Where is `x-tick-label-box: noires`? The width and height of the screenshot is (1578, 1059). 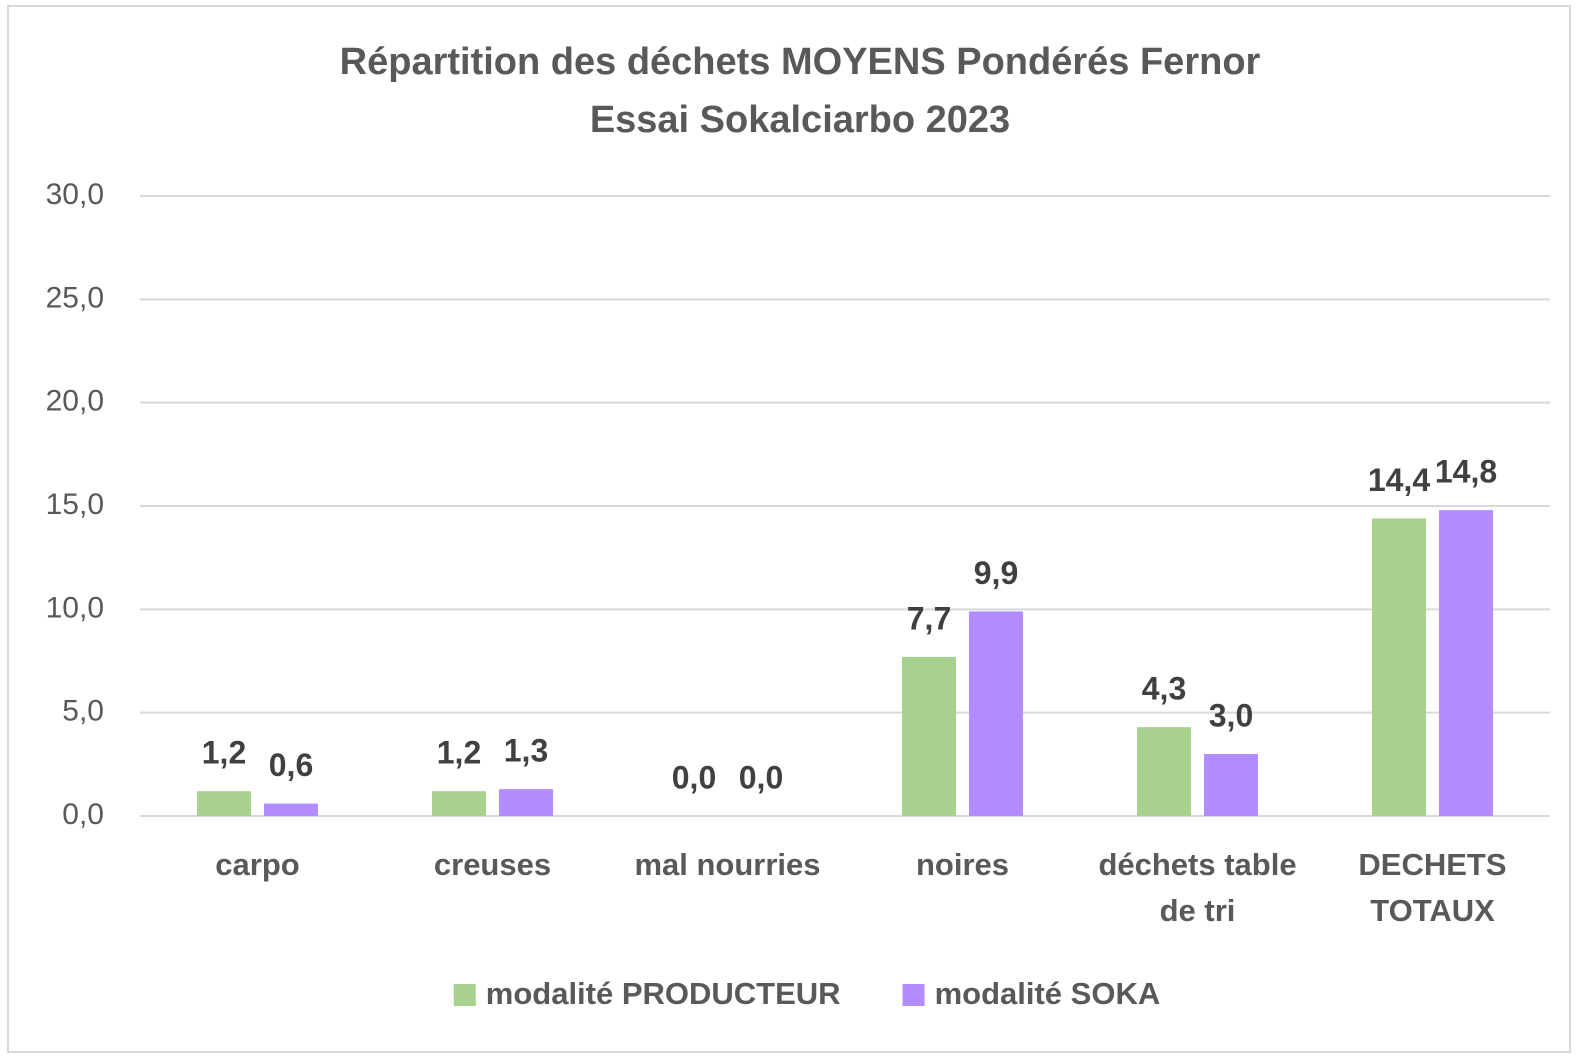
x-tick-label-box: noires is located at coordinates (962, 864).